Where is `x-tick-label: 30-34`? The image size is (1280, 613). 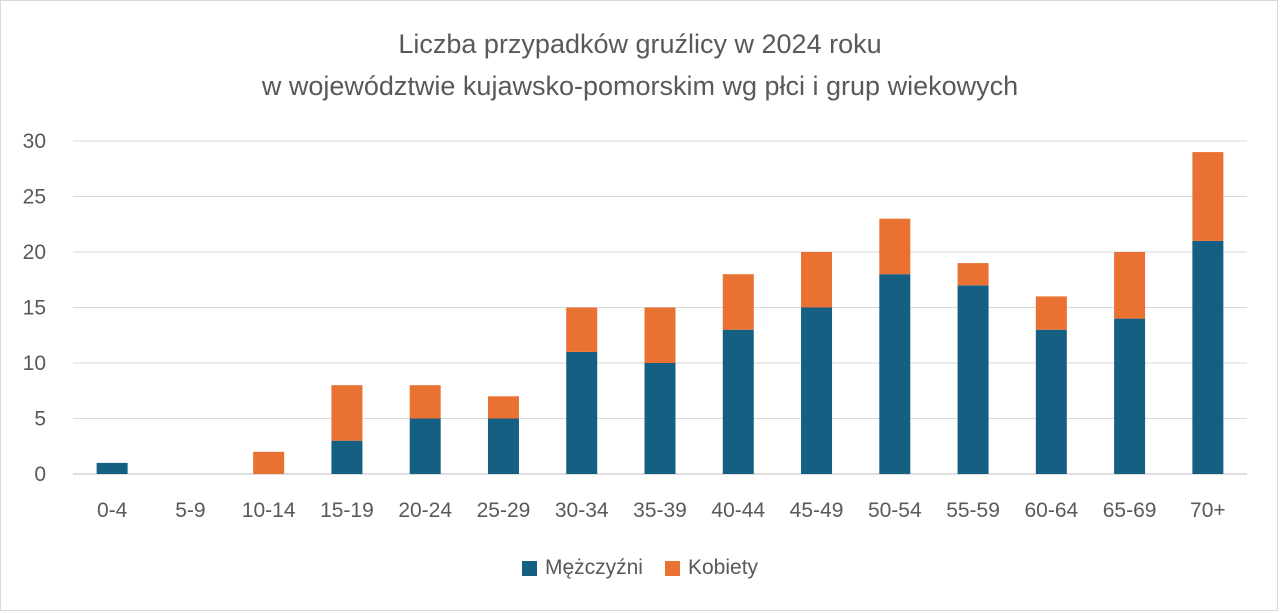
x-tick-label: 30-34 is located at coordinates (582, 510).